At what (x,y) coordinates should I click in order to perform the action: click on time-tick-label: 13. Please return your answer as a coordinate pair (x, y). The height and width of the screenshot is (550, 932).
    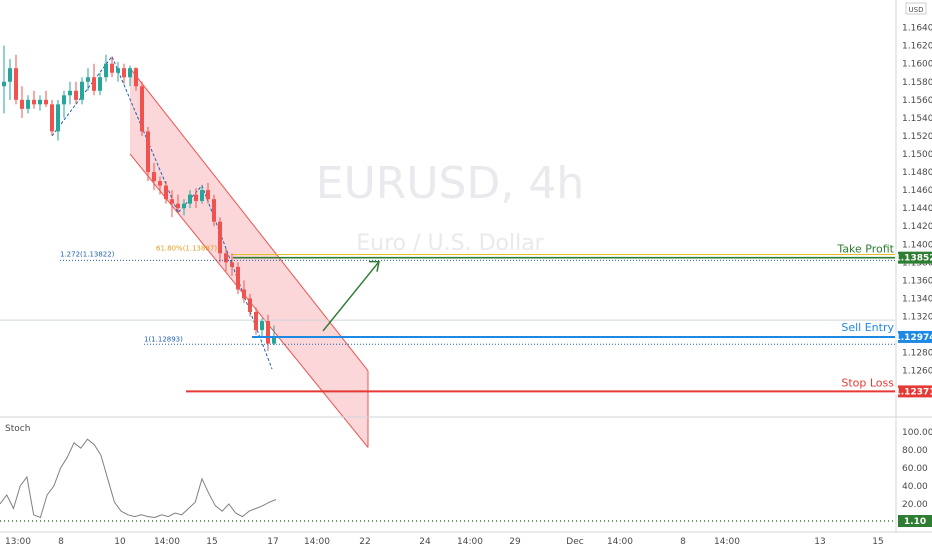
    Looking at the image, I should click on (819, 542).